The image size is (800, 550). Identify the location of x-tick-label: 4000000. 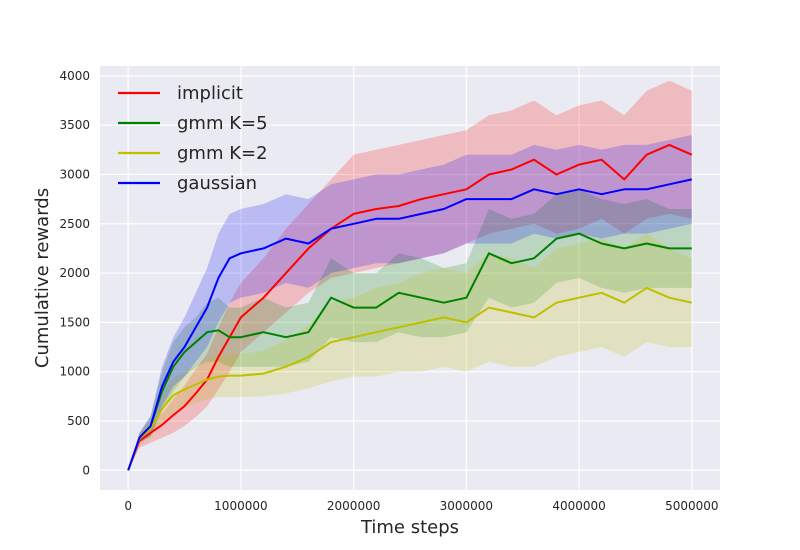
(578, 506).